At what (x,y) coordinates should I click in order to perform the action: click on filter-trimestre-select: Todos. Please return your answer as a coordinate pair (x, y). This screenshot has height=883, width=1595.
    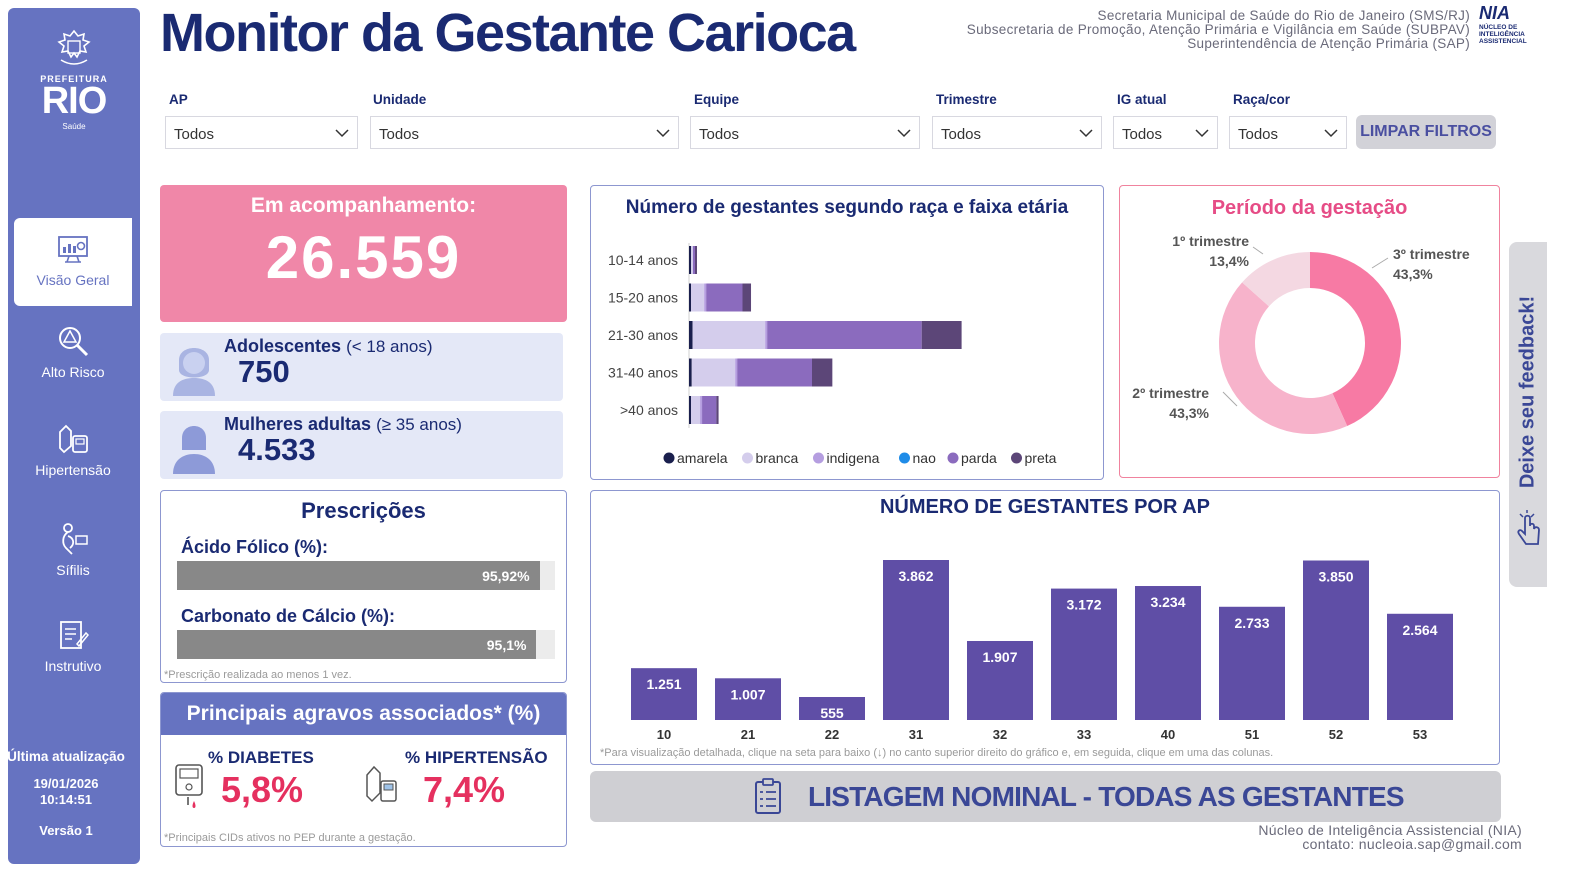
    Looking at the image, I should click on (1017, 132).